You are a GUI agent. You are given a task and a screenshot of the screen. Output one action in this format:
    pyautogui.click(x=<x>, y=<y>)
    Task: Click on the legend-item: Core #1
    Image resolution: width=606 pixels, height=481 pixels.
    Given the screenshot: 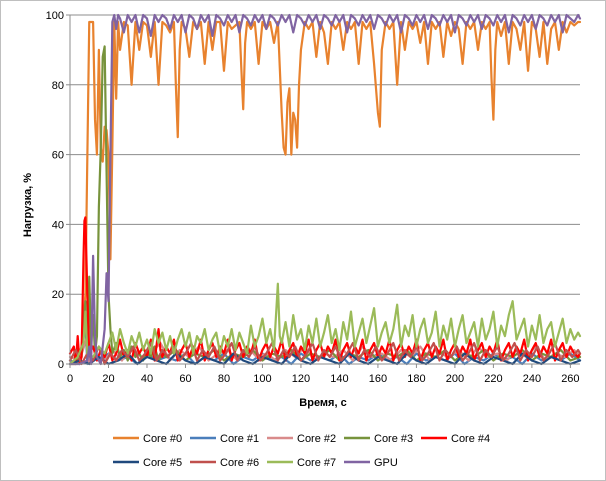 What is the action you would take?
    pyautogui.click(x=224, y=439)
    